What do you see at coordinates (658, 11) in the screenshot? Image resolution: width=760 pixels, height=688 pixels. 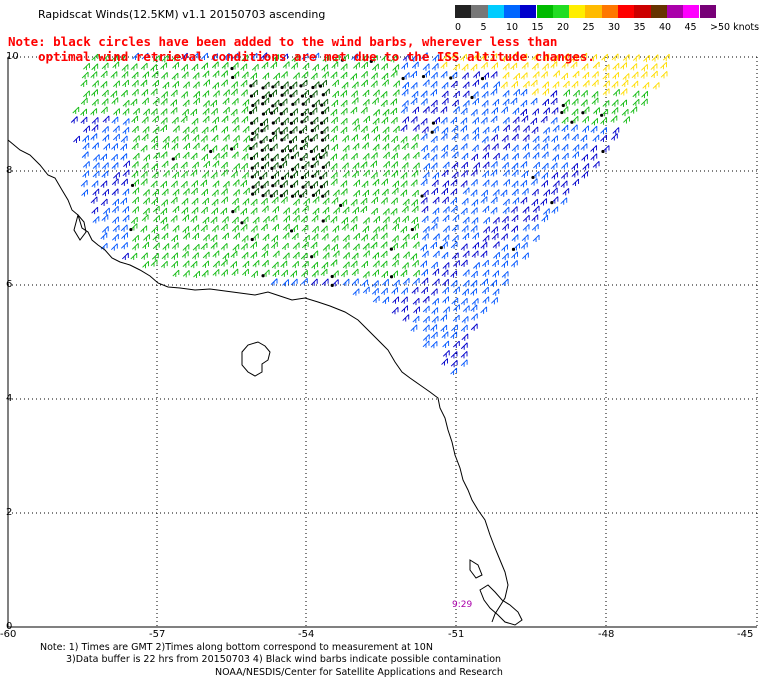 I see `legend-swatch` at bounding box center [658, 11].